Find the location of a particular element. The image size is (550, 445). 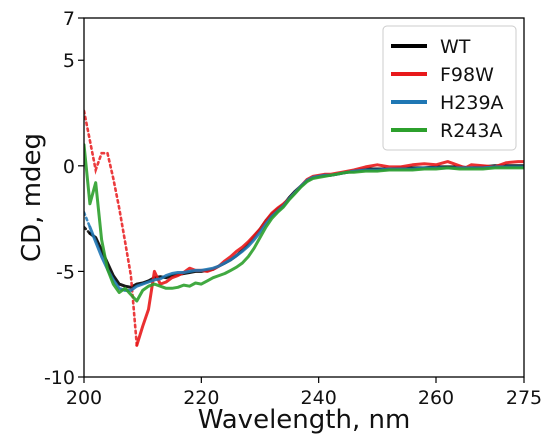

legend-label-h239a: H239A is located at coordinates (472, 103).